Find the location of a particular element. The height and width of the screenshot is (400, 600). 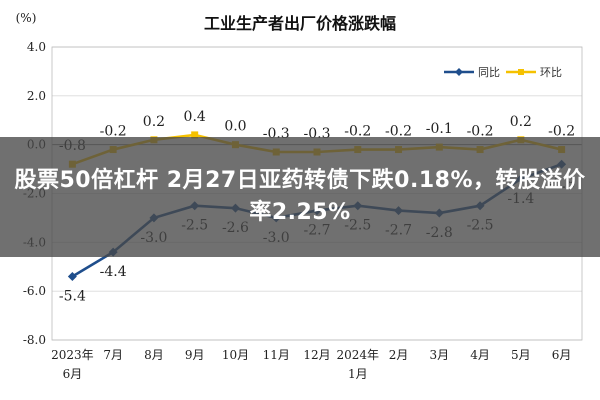

x-tick-label: 5月 is located at coordinates (521, 355).